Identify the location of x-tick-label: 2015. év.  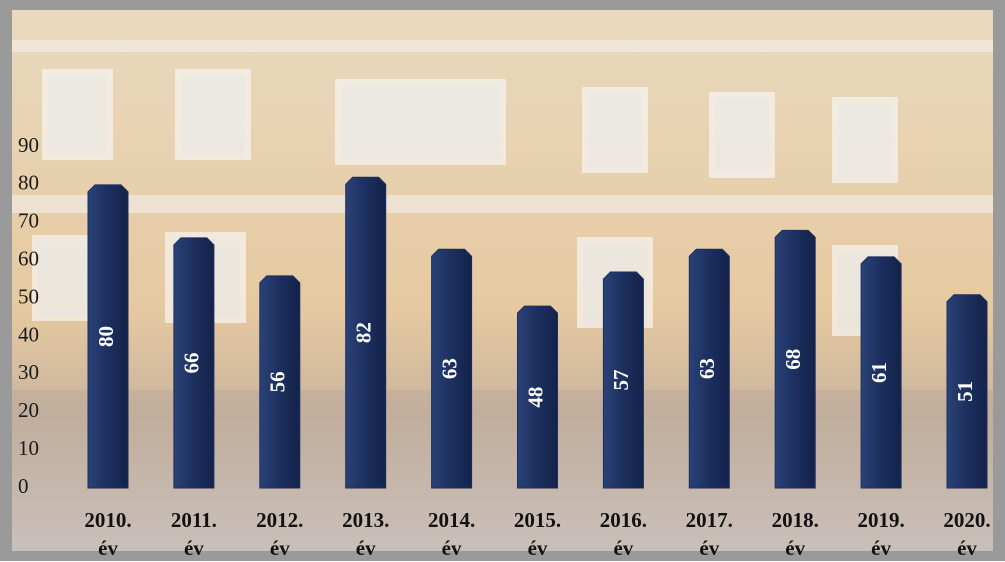
(537, 534).